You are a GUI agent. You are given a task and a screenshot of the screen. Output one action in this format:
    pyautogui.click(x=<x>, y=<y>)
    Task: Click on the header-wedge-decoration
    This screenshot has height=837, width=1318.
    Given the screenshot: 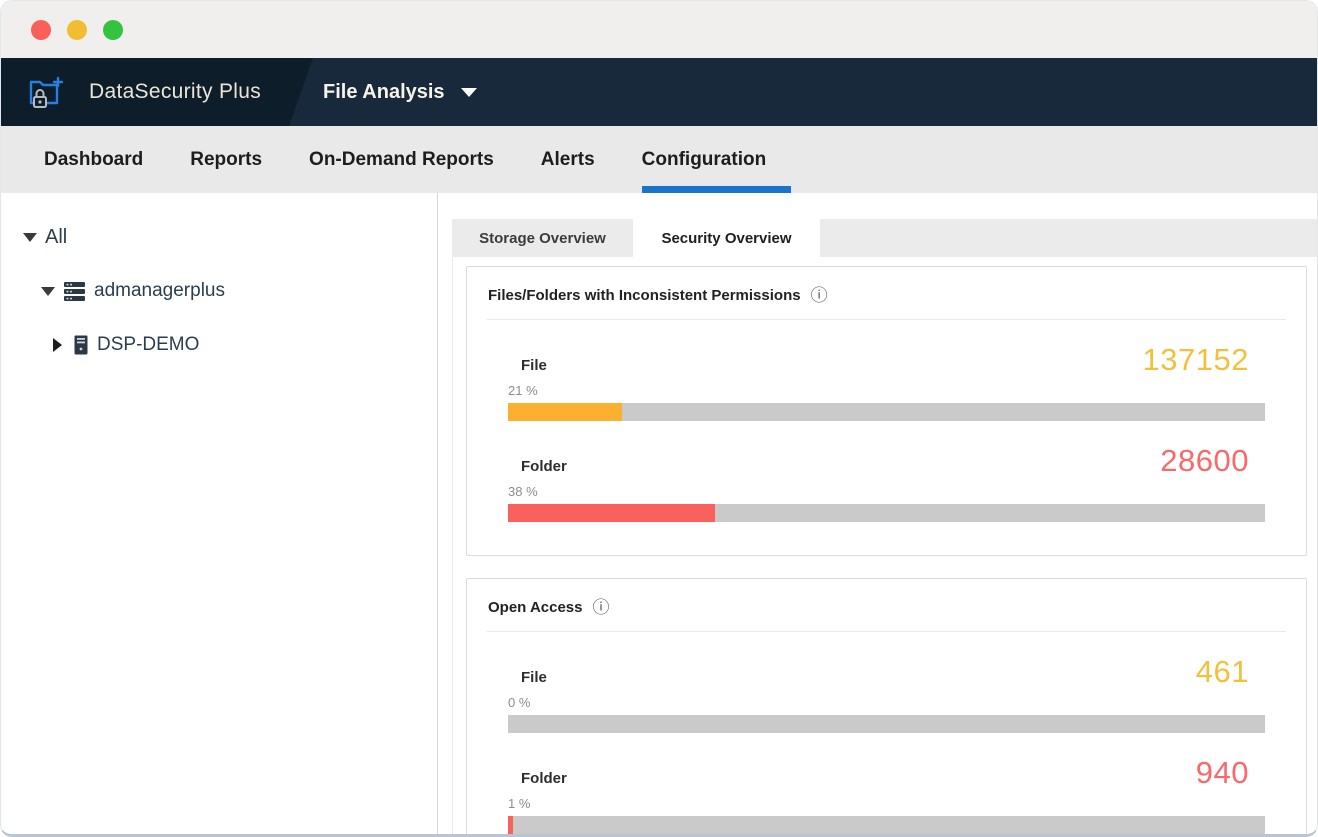 What is the action you would take?
    pyautogui.click(x=157, y=92)
    